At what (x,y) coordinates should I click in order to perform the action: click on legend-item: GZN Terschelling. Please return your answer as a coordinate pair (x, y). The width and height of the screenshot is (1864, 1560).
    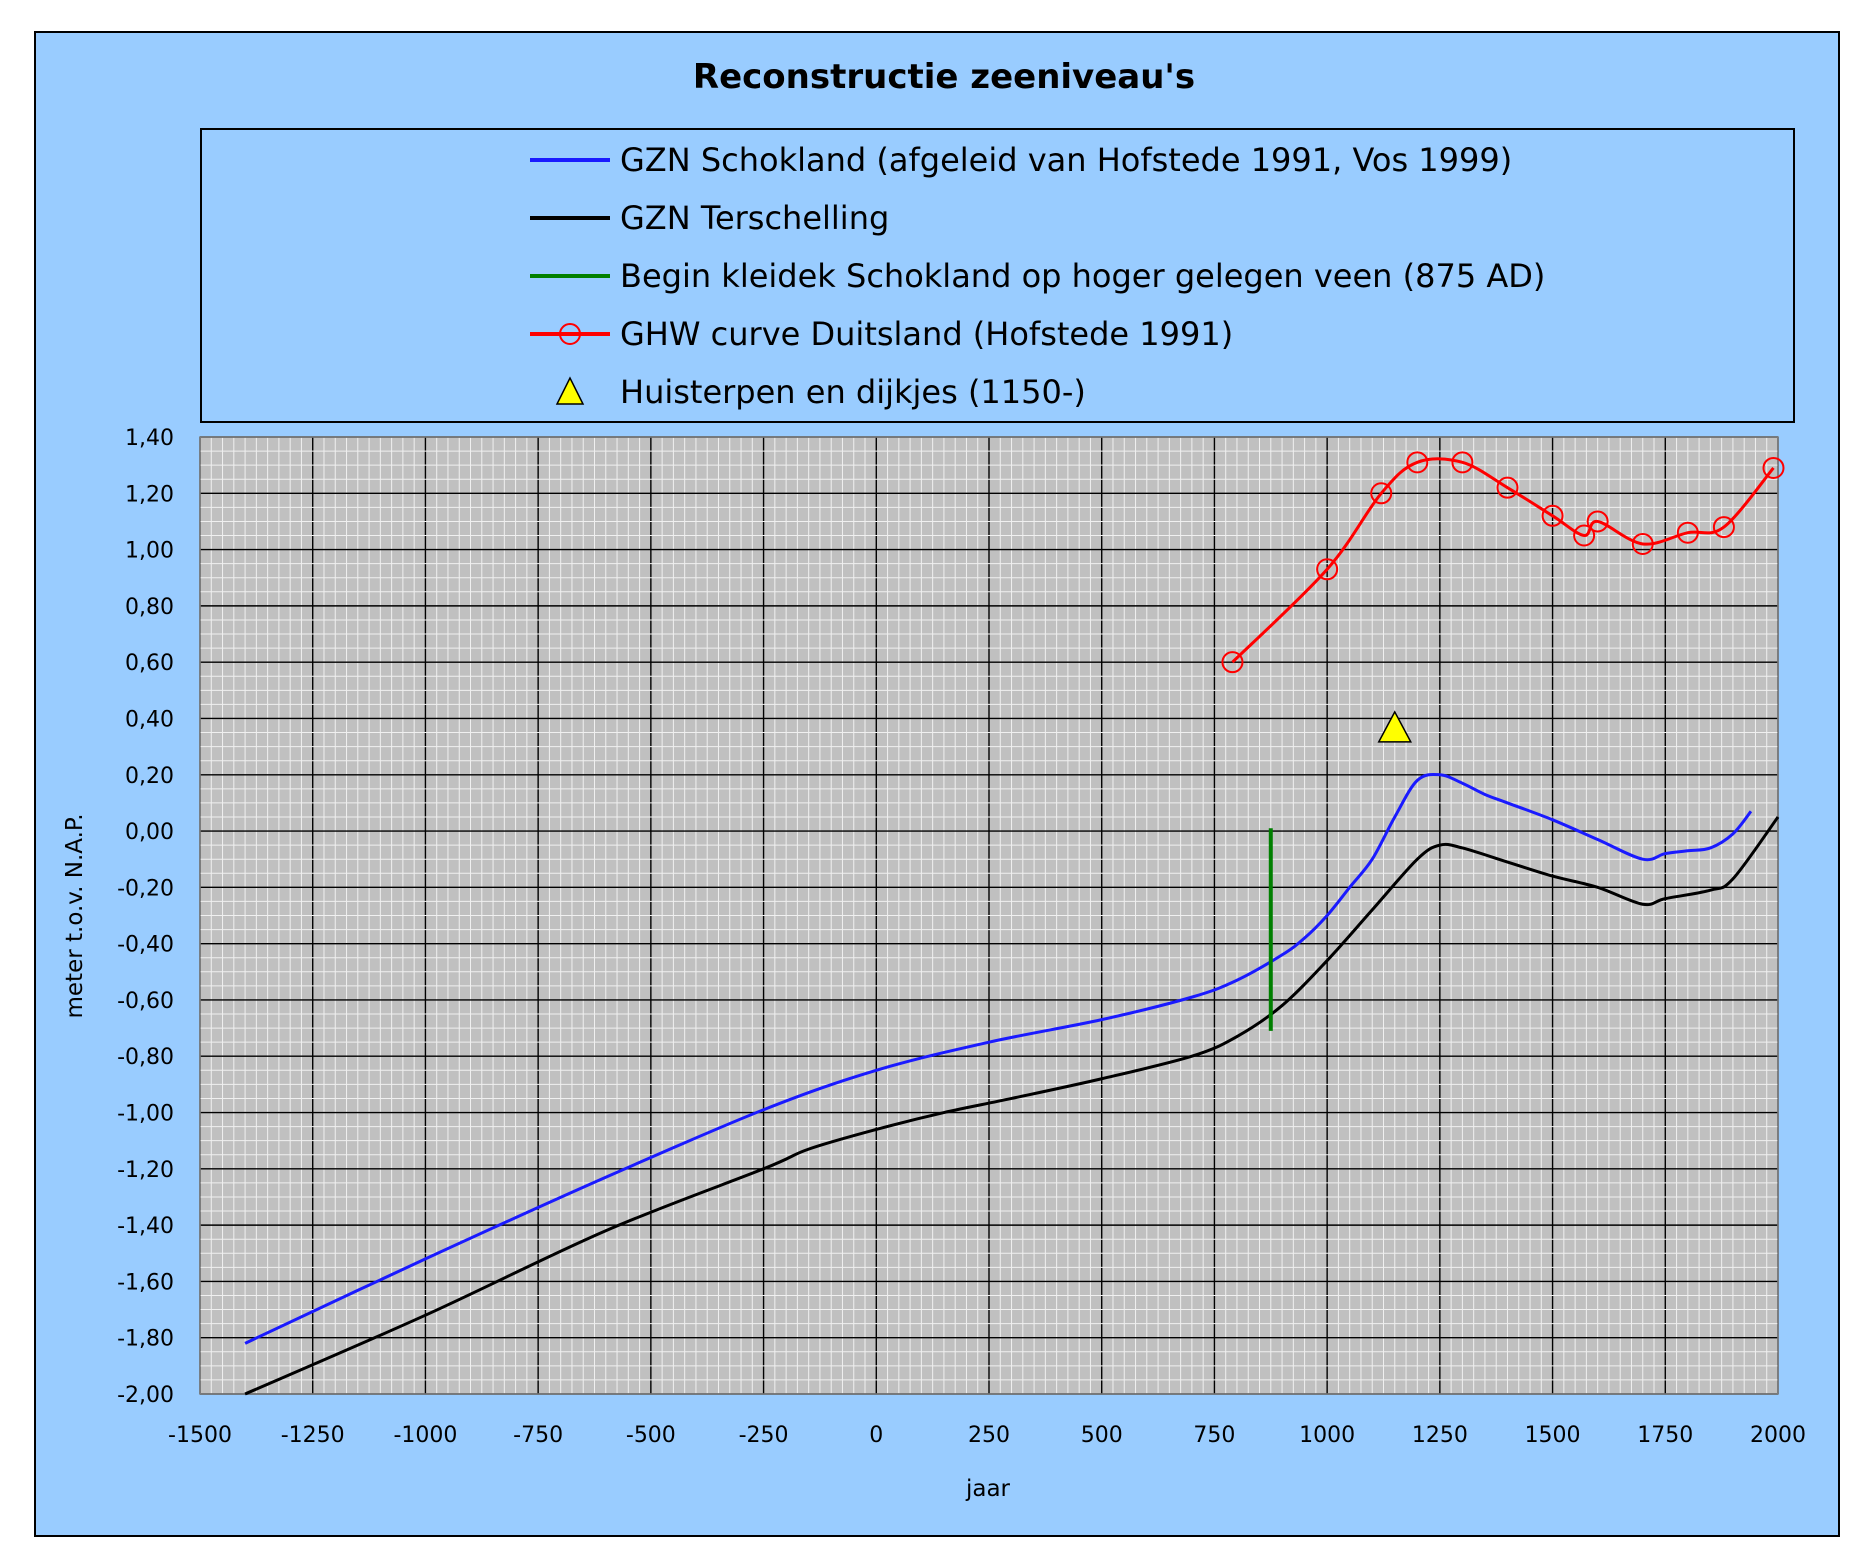
    Looking at the image, I should click on (709, 218).